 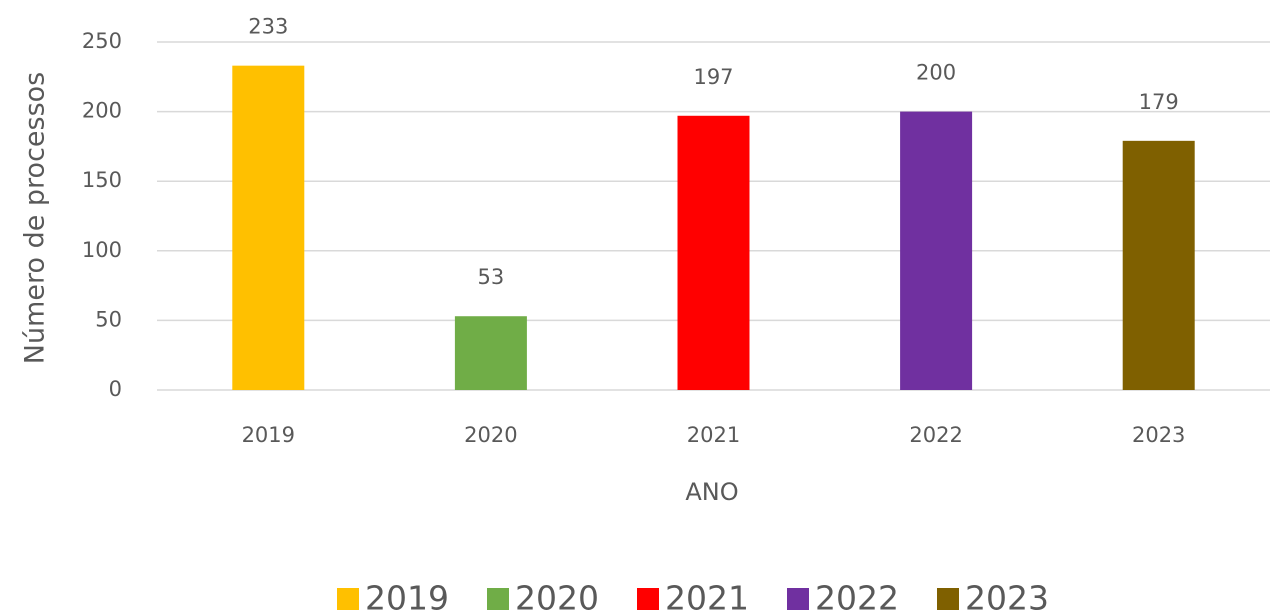 I want to click on x-axis-title: ANO, so click(x=711, y=492).